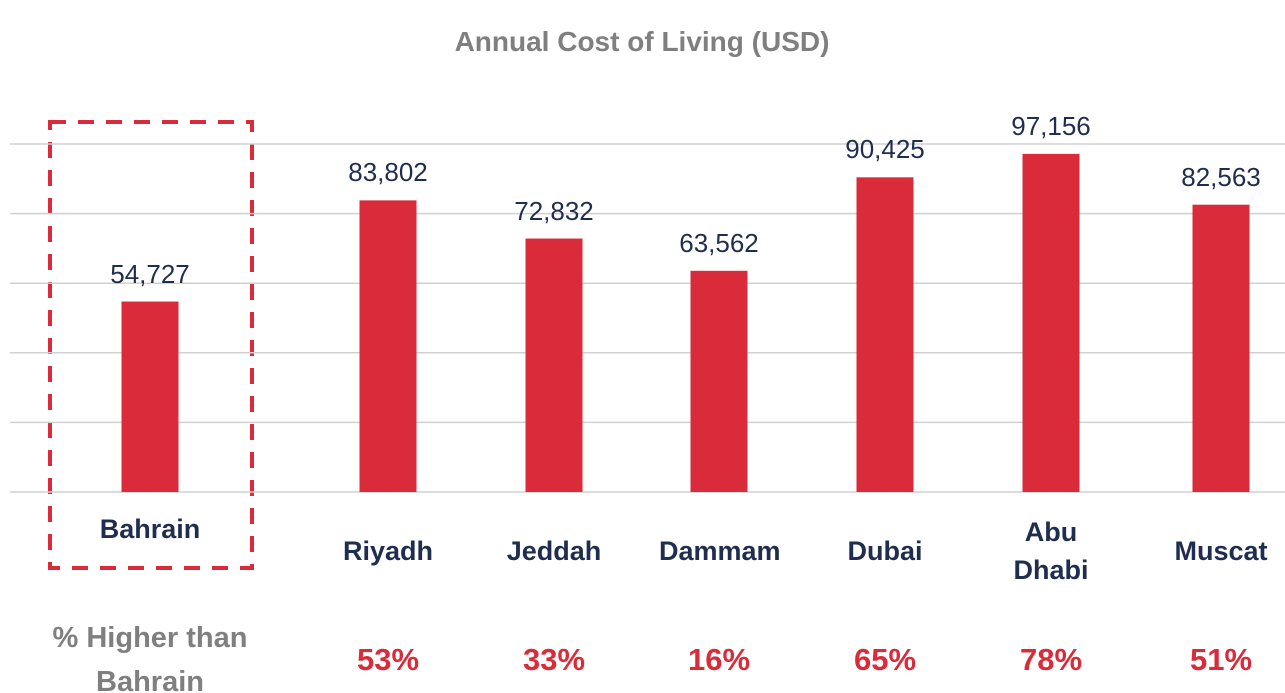 This screenshot has height=693, width=1285. Describe the element at coordinates (554, 210) in the screenshot. I see `data-label: 72,832` at that location.